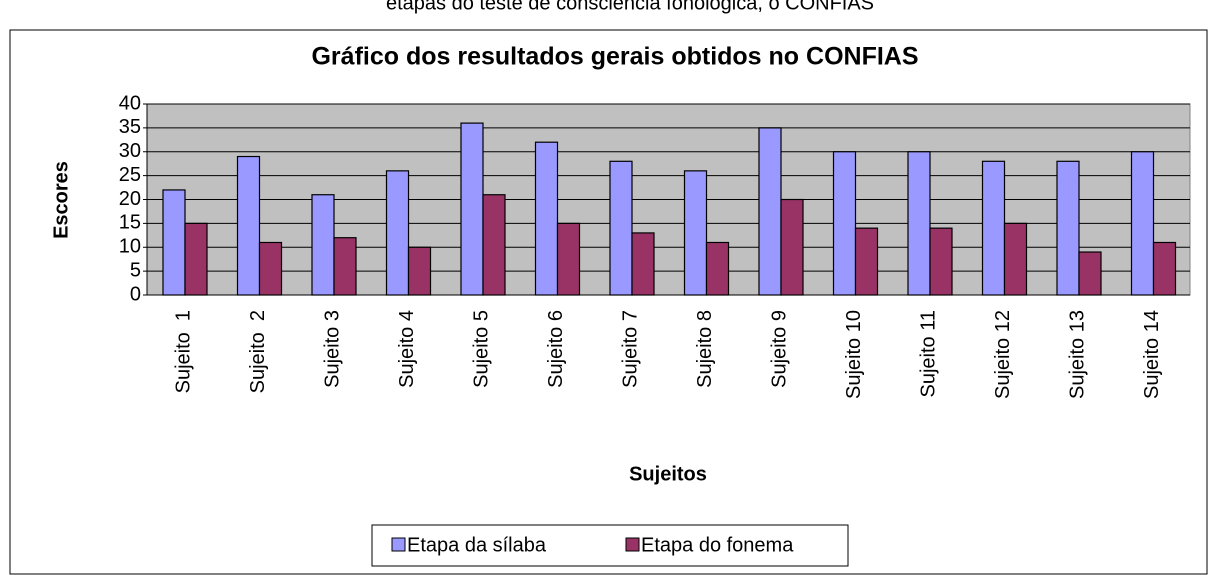 The width and height of the screenshot is (1208, 575). What do you see at coordinates (130, 199) in the screenshot?
I see `y-tick-label: 20` at bounding box center [130, 199].